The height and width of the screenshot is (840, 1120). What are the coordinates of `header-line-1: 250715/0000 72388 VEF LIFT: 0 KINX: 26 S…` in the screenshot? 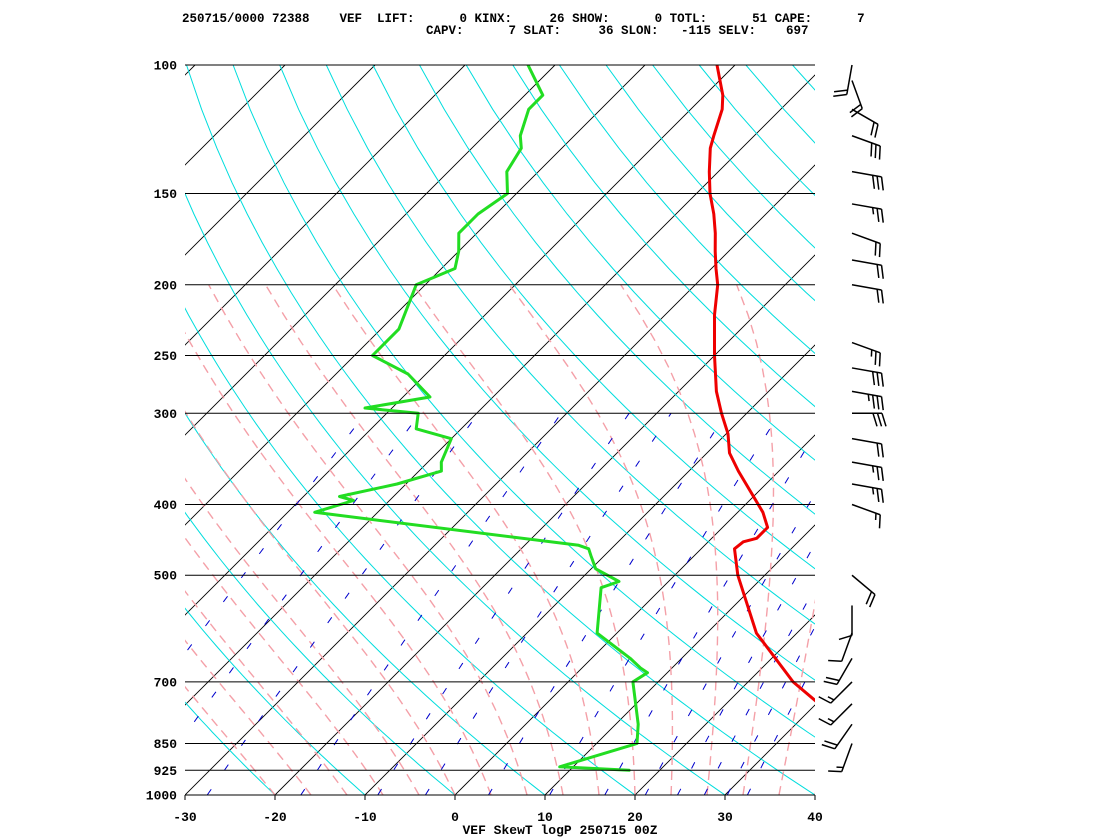 It's located at (523, 19).